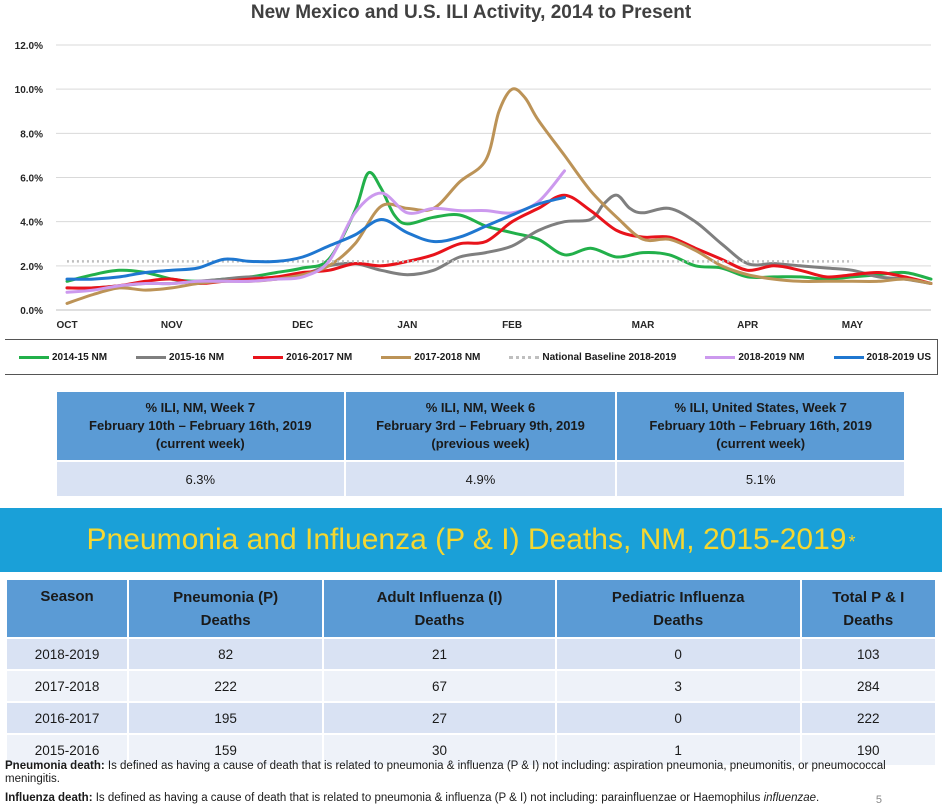 This screenshot has width=942, height=812. What do you see at coordinates (29, 90) in the screenshot?
I see `y-tick-label: 10.0%` at bounding box center [29, 90].